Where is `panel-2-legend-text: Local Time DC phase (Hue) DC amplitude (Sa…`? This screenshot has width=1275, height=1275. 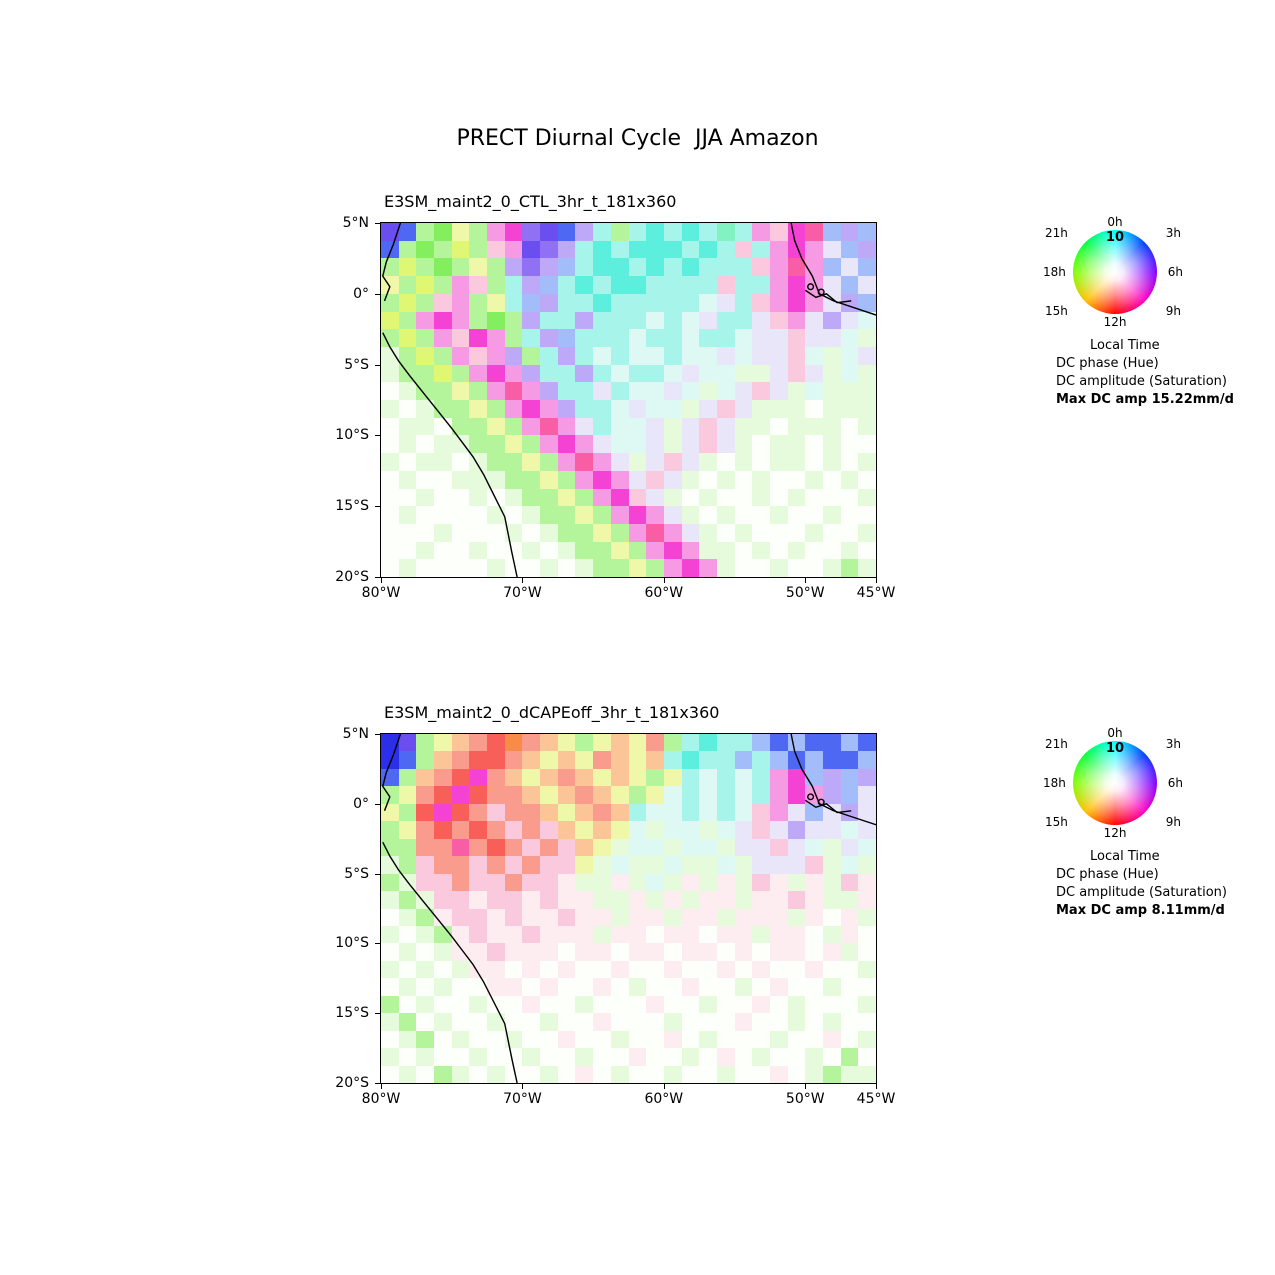
panel-2-legend-text: Local Time DC phase (Hue) DC amplitude (Sa… is located at coordinates (1165, 884).